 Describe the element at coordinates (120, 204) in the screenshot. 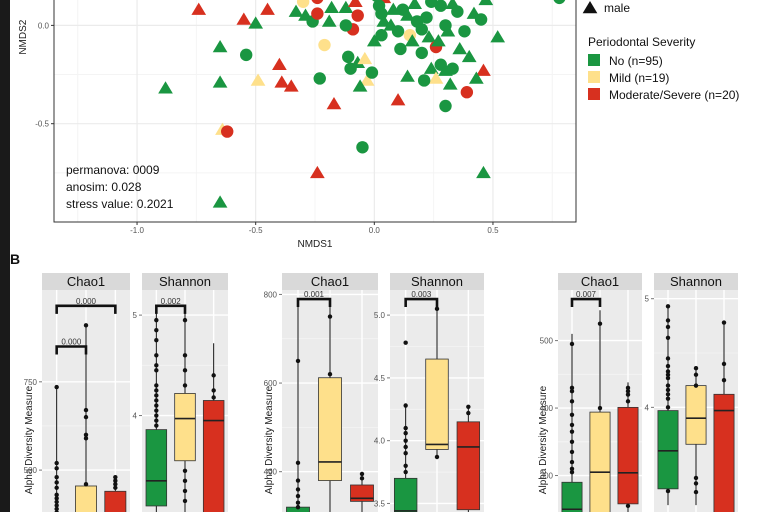

I see `stat-annotation: stress value: 0.2021` at that location.